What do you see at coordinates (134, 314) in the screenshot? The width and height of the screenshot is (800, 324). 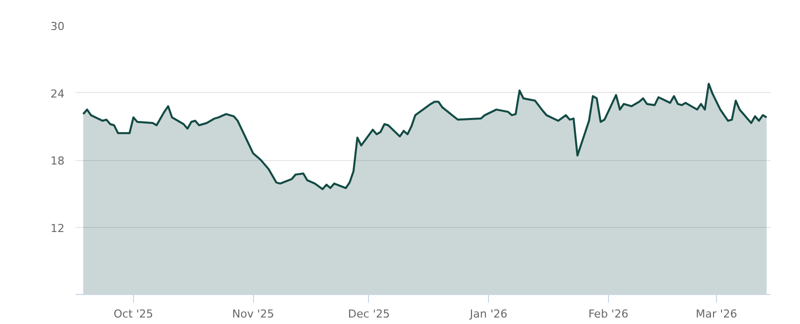 I see `x-tick-label: Oct '25` at bounding box center [134, 314].